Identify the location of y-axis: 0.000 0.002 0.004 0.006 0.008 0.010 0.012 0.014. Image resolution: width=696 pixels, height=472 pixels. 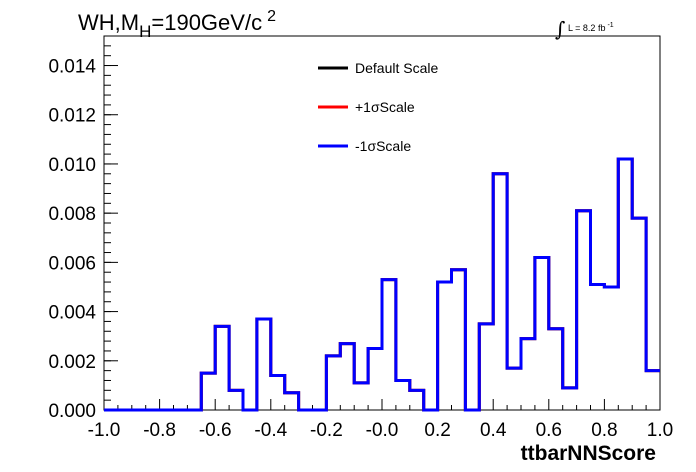
(83, 228).